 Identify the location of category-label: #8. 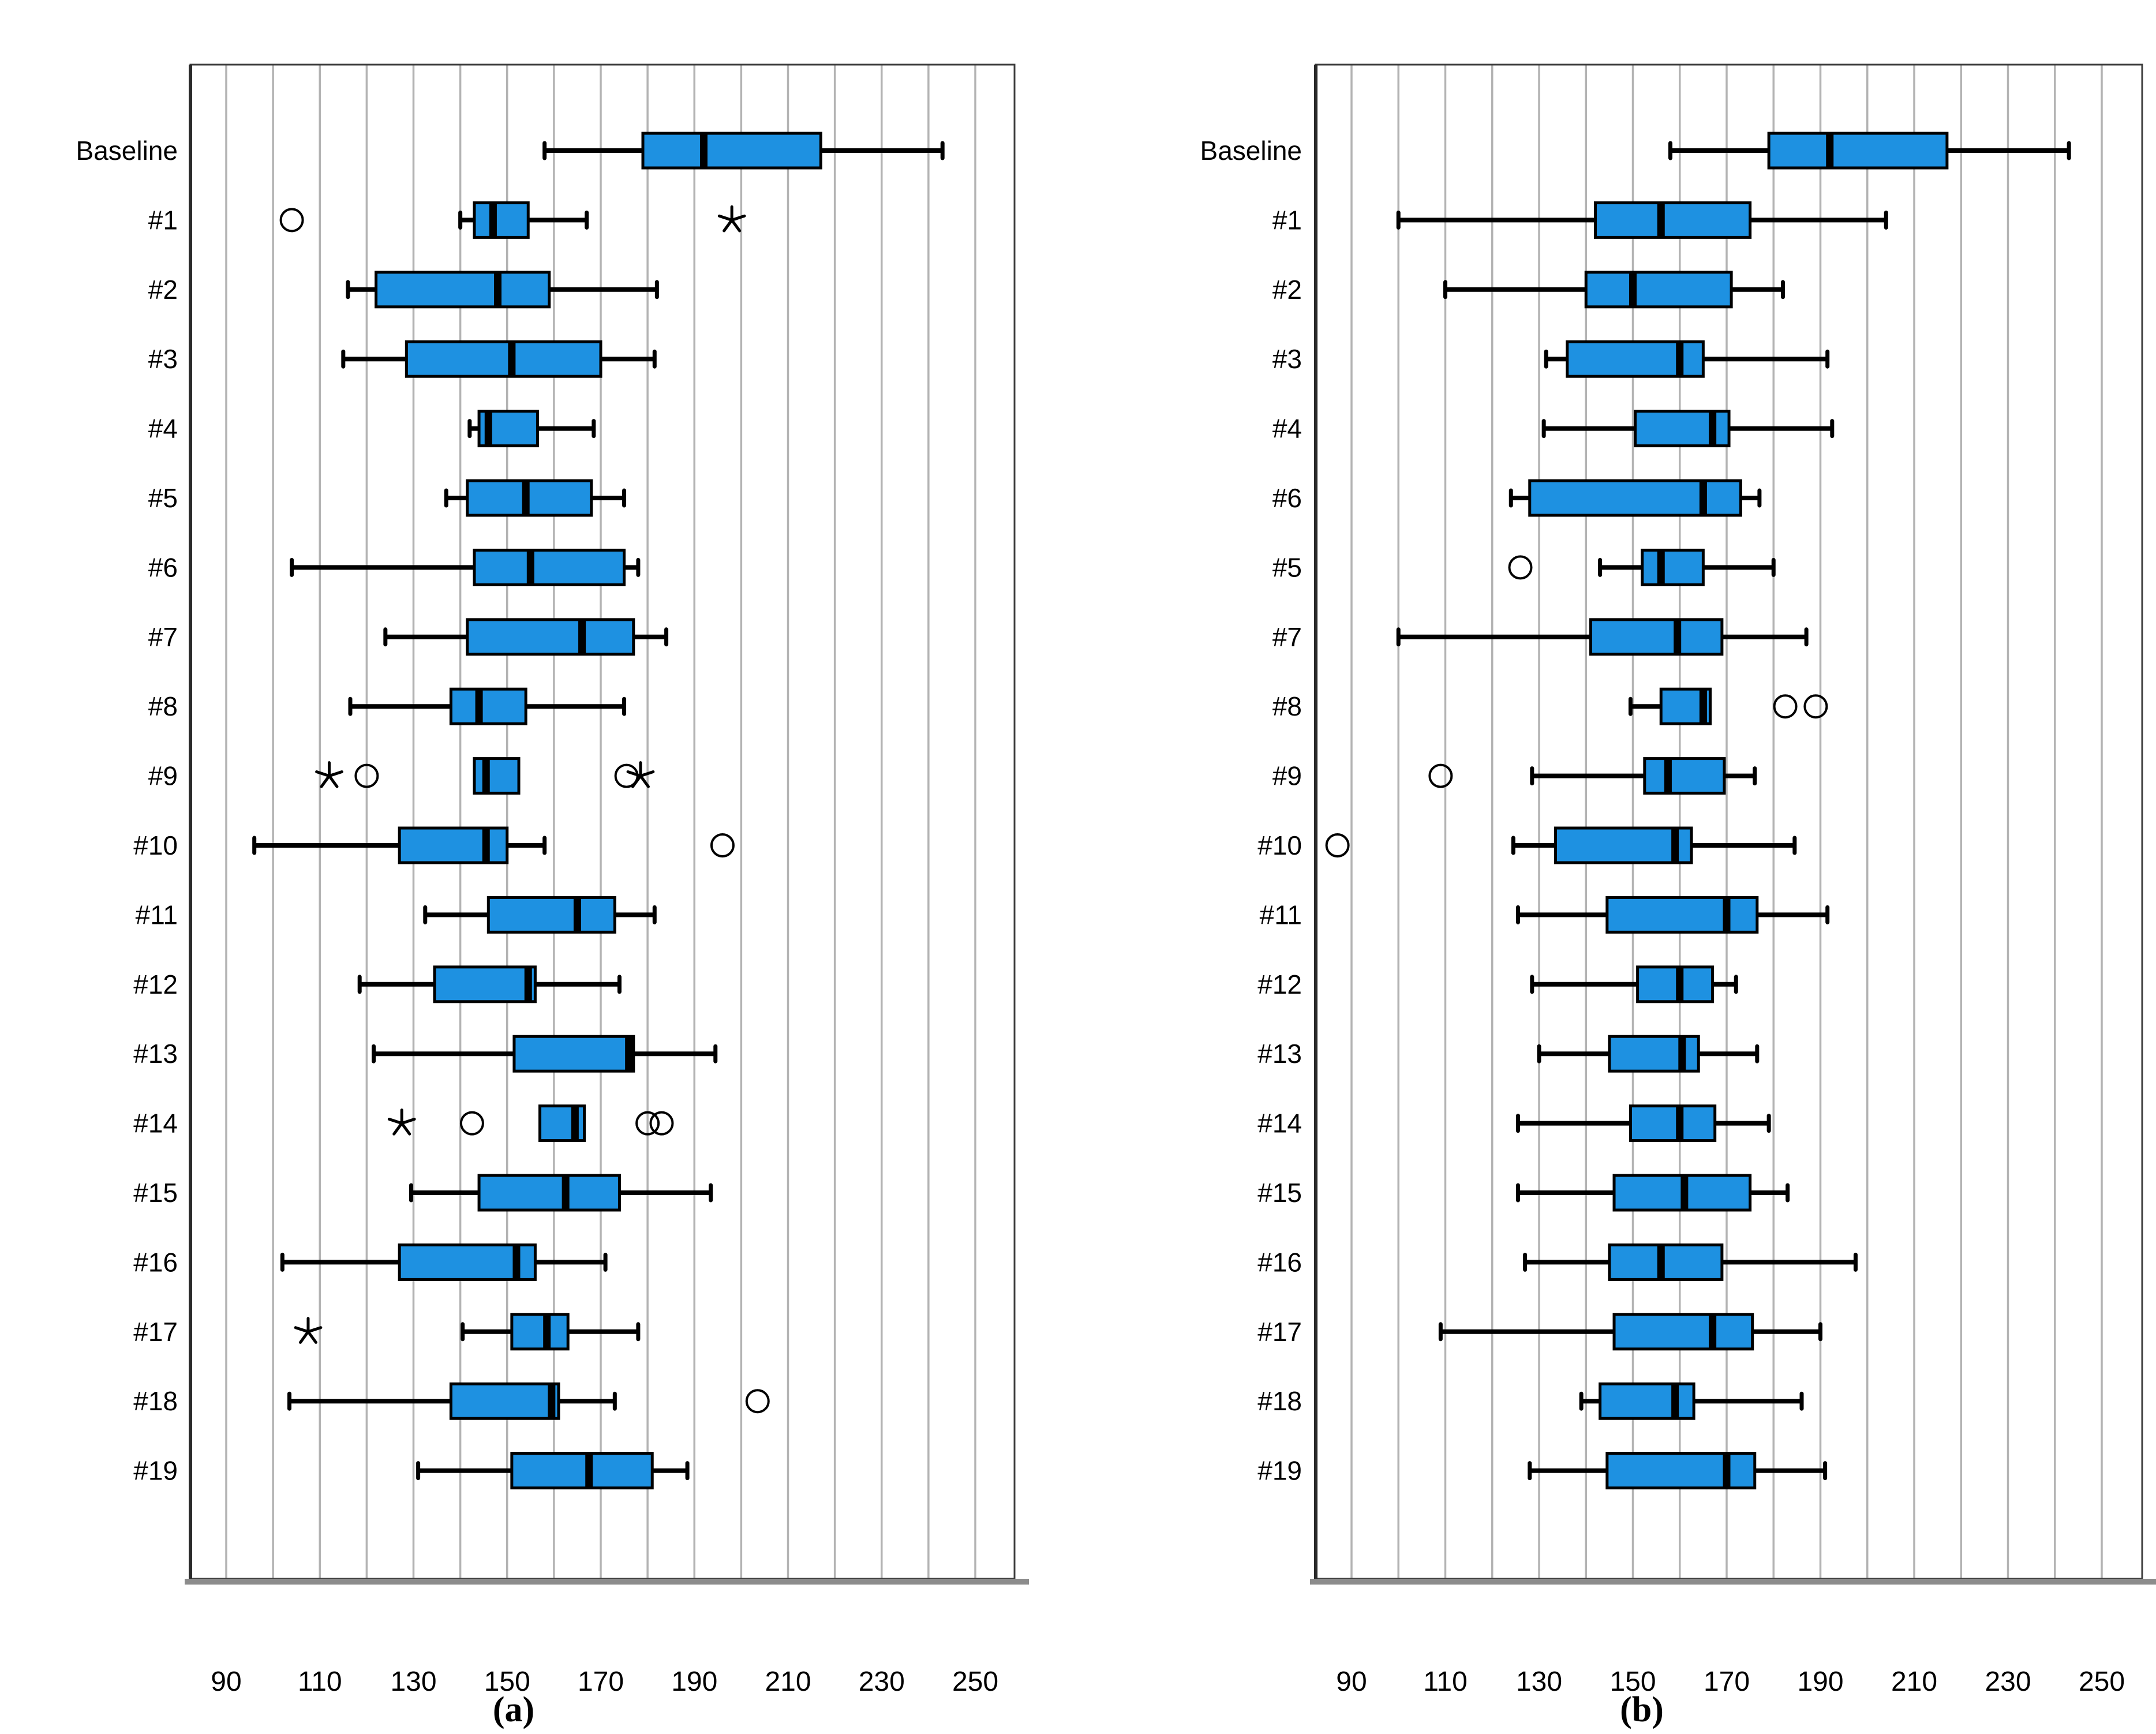
(163, 706).